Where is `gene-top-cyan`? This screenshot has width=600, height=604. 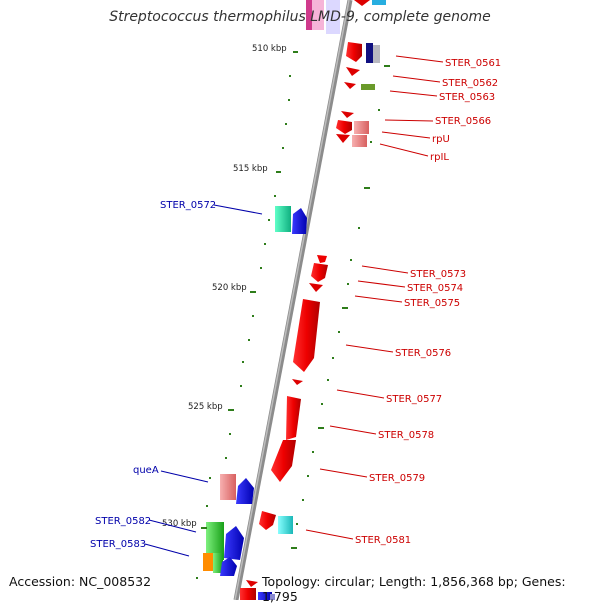
gene-top-cyan is located at coordinates (379, 2).